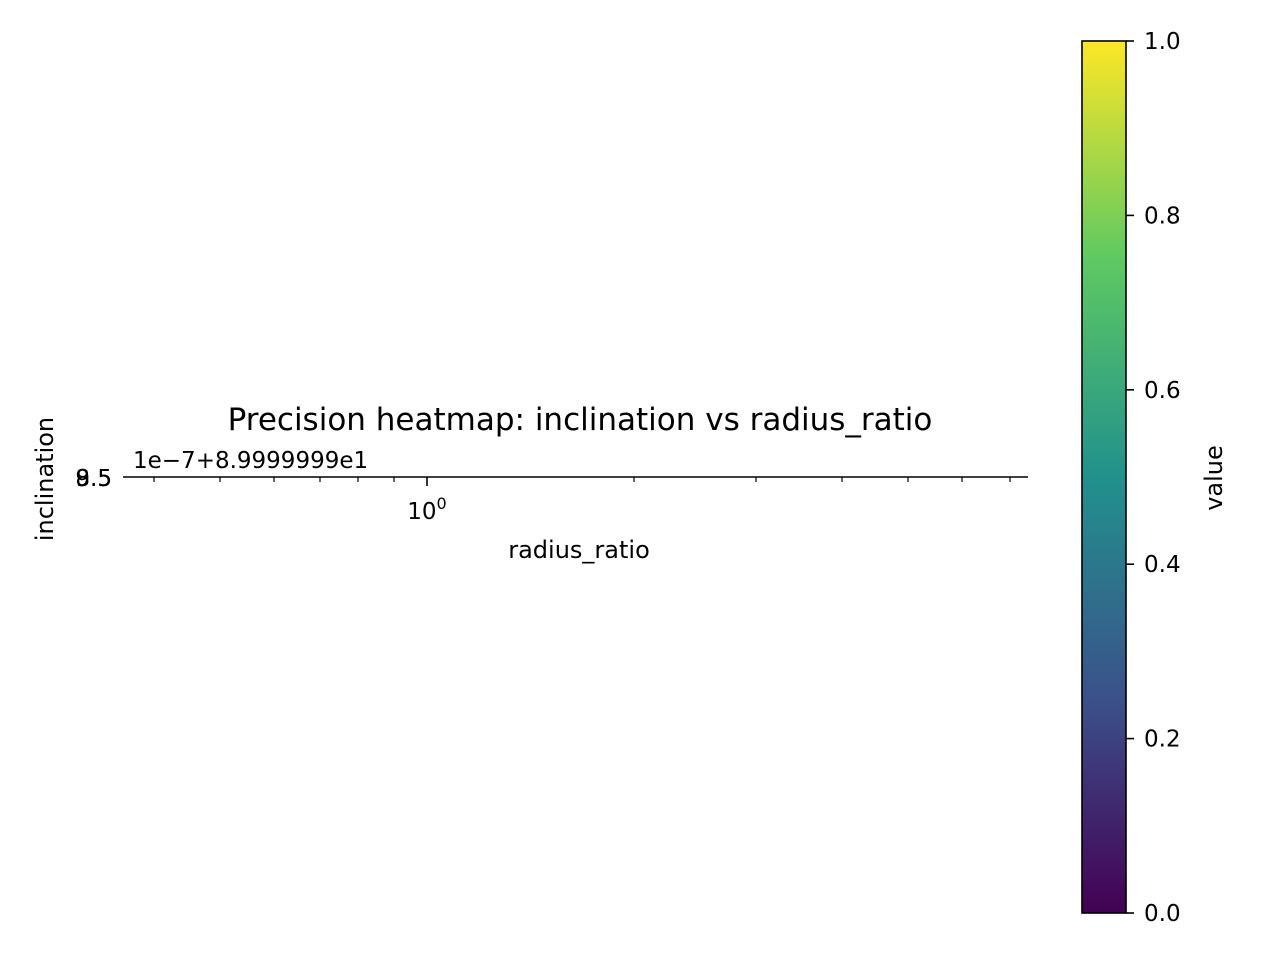 Image resolution: width=1280 pixels, height=964 pixels. I want to click on x-minor-ticks, so click(582, 479).